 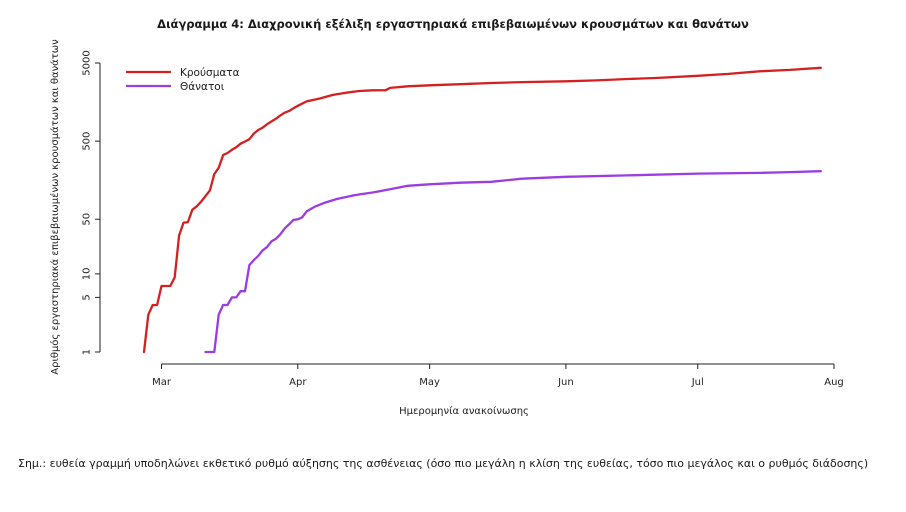 What do you see at coordinates (87, 297) in the screenshot?
I see `y-tick-label: 5` at bounding box center [87, 297].